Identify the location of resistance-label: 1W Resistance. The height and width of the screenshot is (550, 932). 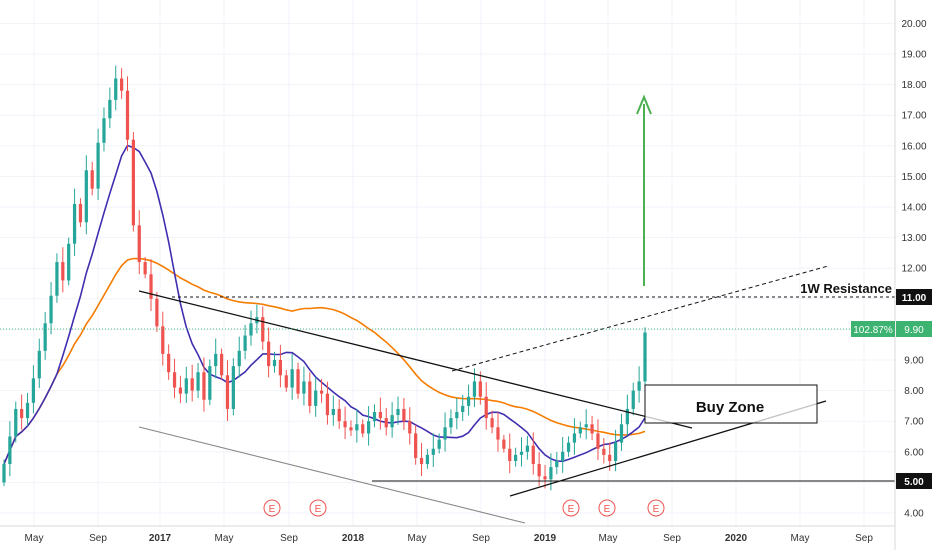
(846, 288).